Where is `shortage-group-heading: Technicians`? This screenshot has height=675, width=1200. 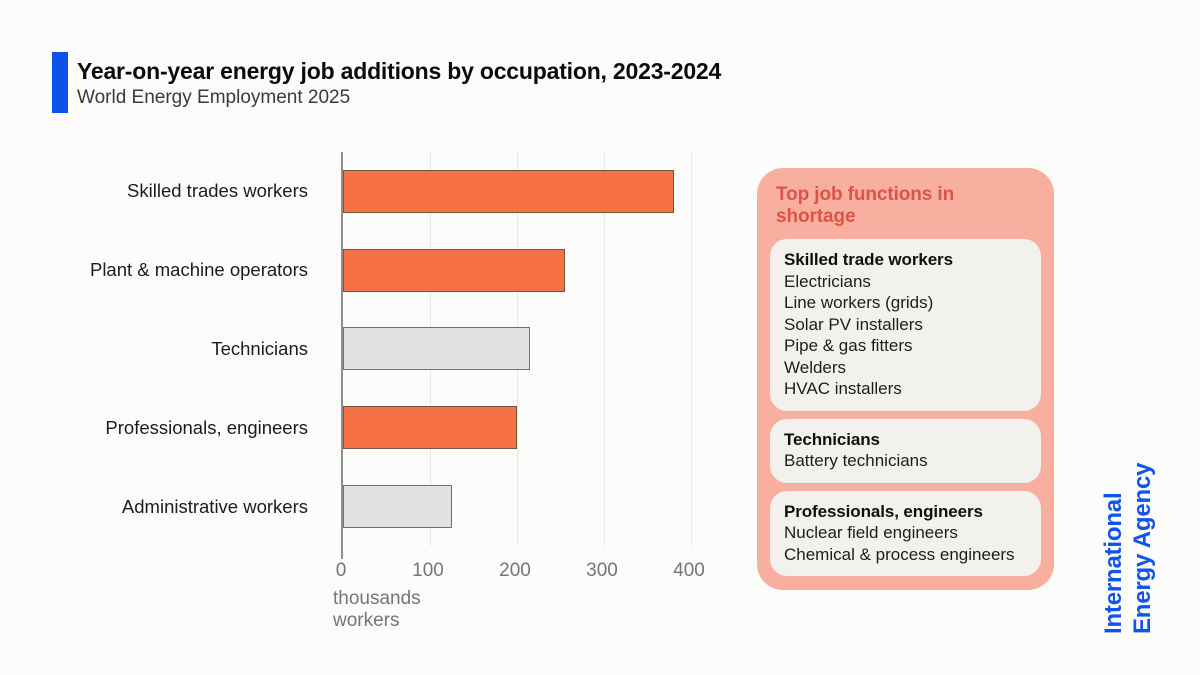 shortage-group-heading: Technicians is located at coordinates (832, 439).